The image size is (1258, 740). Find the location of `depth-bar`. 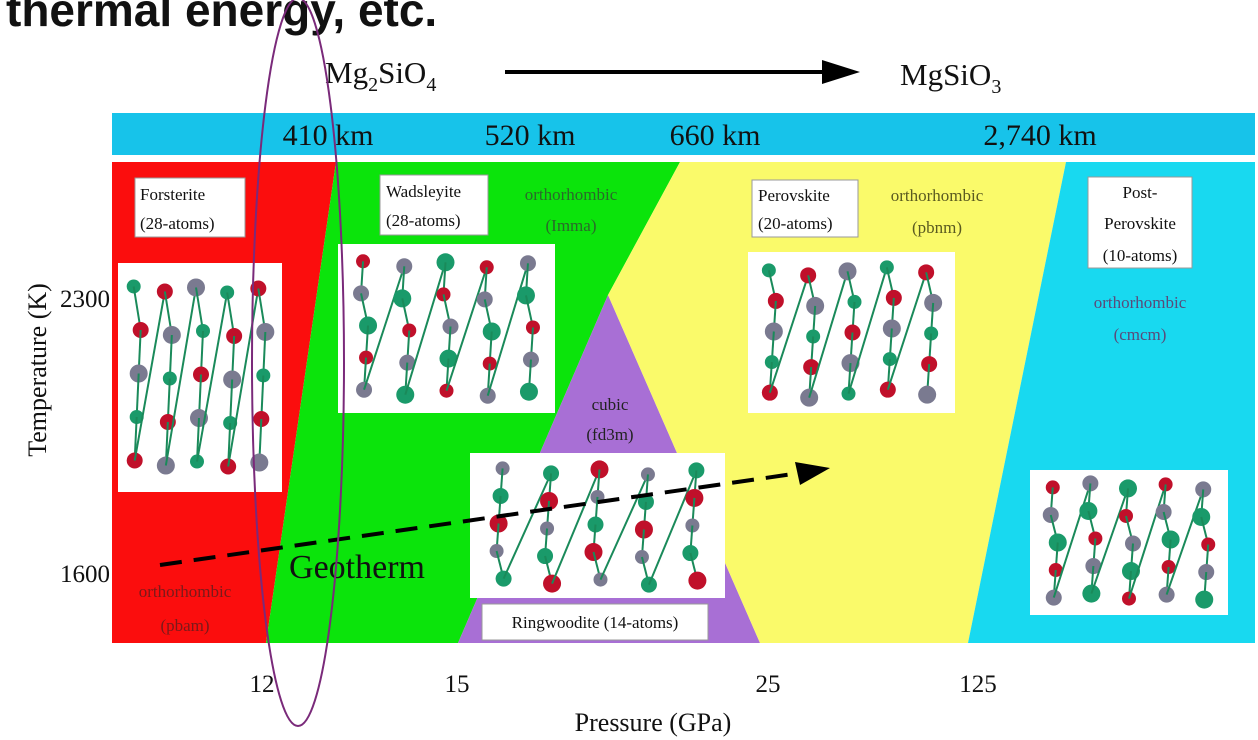

depth-bar is located at coordinates (683, 134).